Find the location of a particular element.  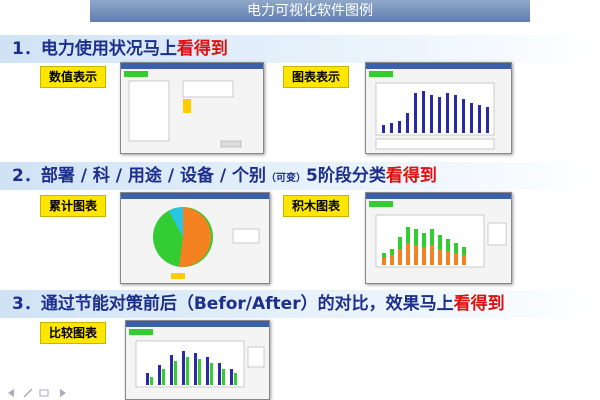

slide-nav is located at coordinates (41, 393).